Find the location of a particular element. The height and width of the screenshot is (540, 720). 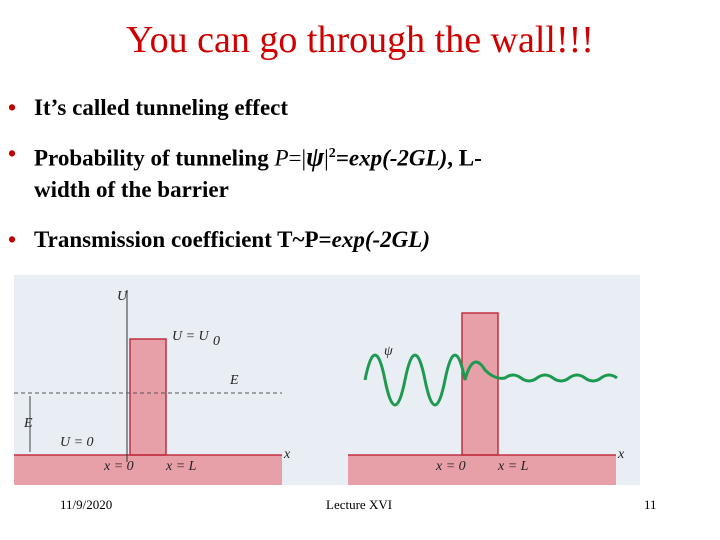

symbol: ψ is located at coordinates (315, 156).